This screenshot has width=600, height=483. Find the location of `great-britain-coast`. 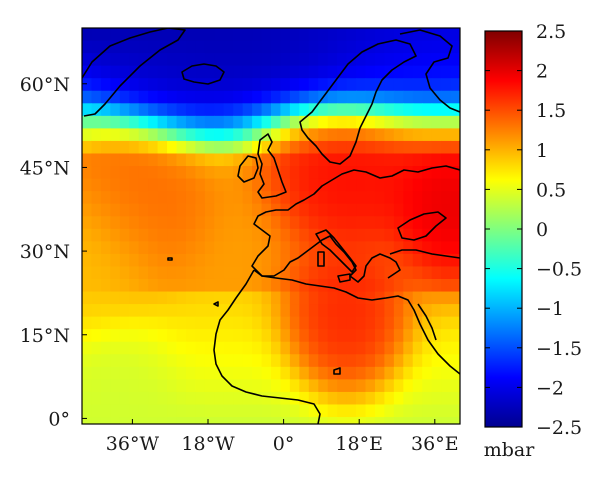

great-britain-coast is located at coordinates (272, 166).